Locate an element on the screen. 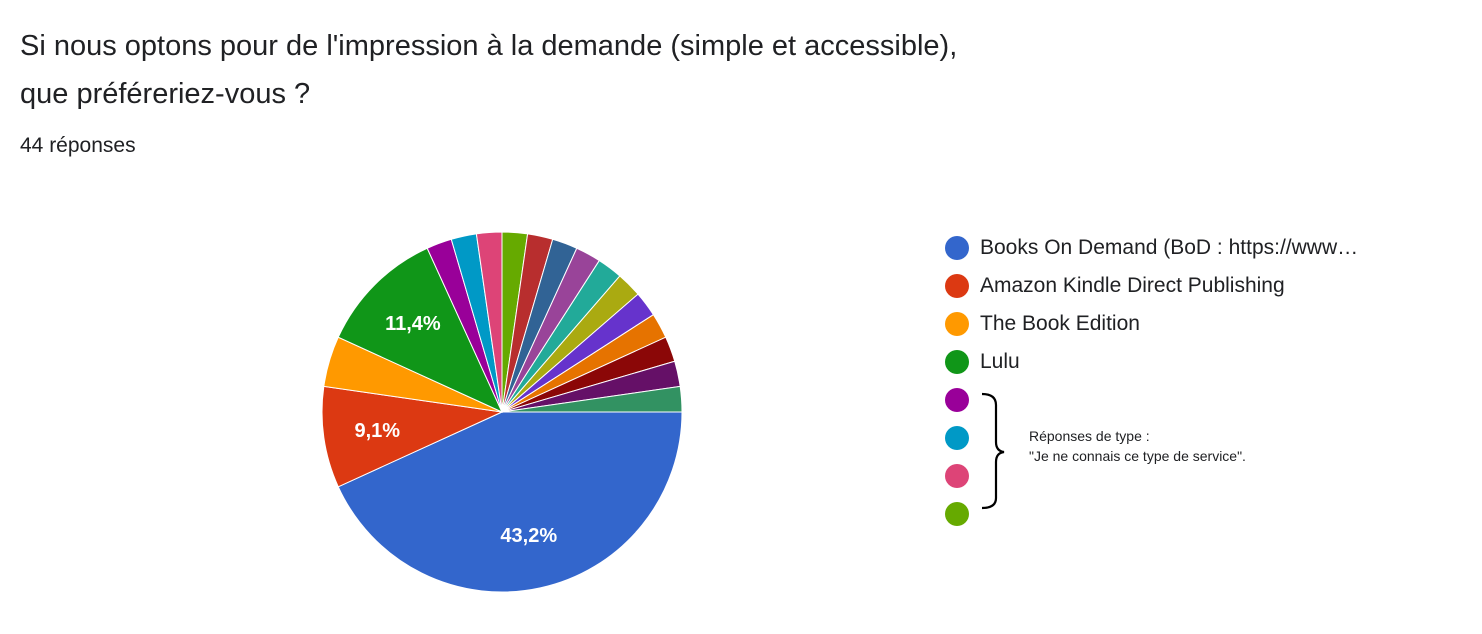 The image size is (1482, 634). legend-item: Lulu is located at coordinates (1151, 362).